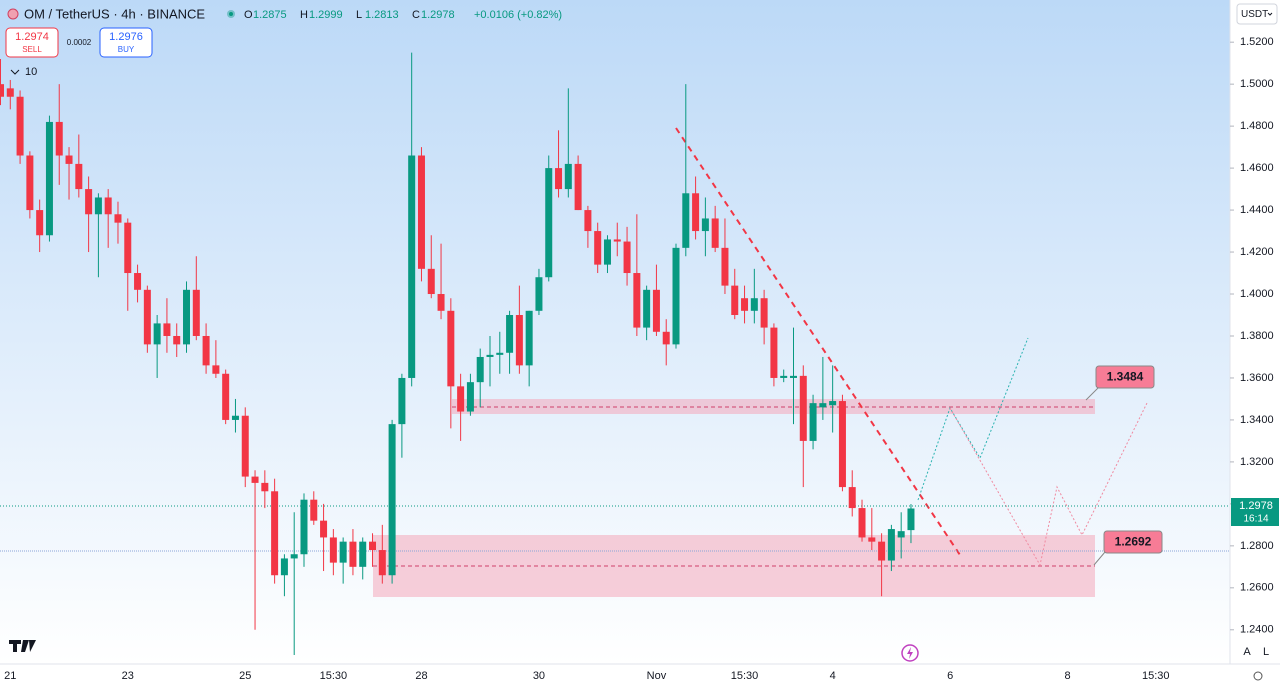  What do you see at coordinates (248, 15) in the screenshot?
I see `ohlc-key: O` at bounding box center [248, 15].